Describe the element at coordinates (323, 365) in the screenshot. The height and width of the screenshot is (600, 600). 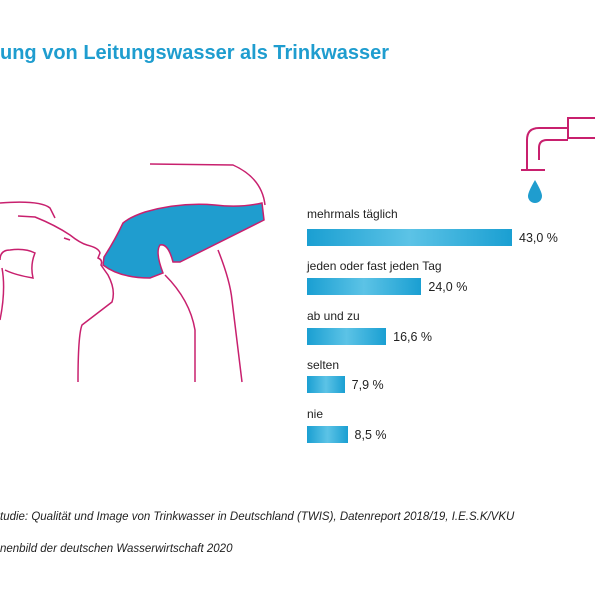
I see `category-label: selten` at that location.